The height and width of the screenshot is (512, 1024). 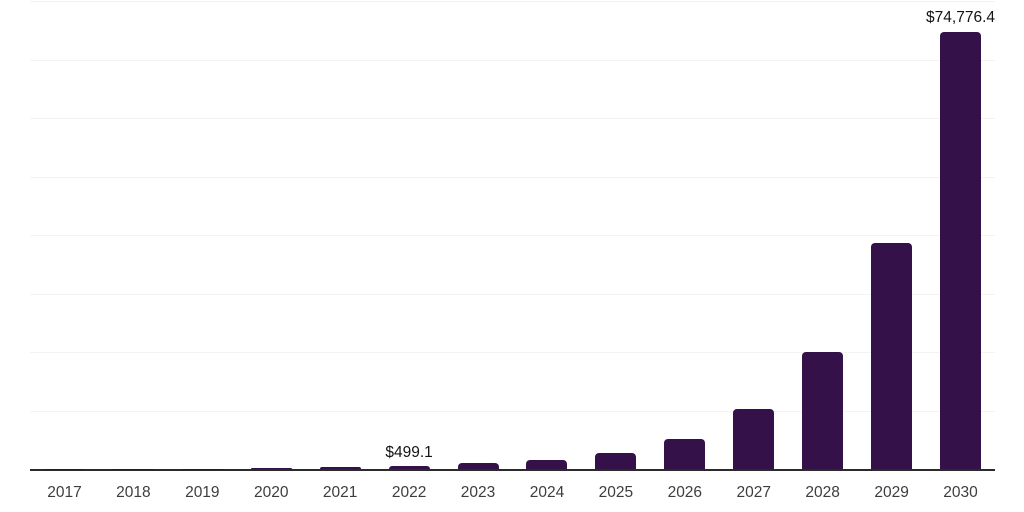 What do you see at coordinates (961, 18) in the screenshot?
I see `value-label-2030: $74,776.4` at bounding box center [961, 18].